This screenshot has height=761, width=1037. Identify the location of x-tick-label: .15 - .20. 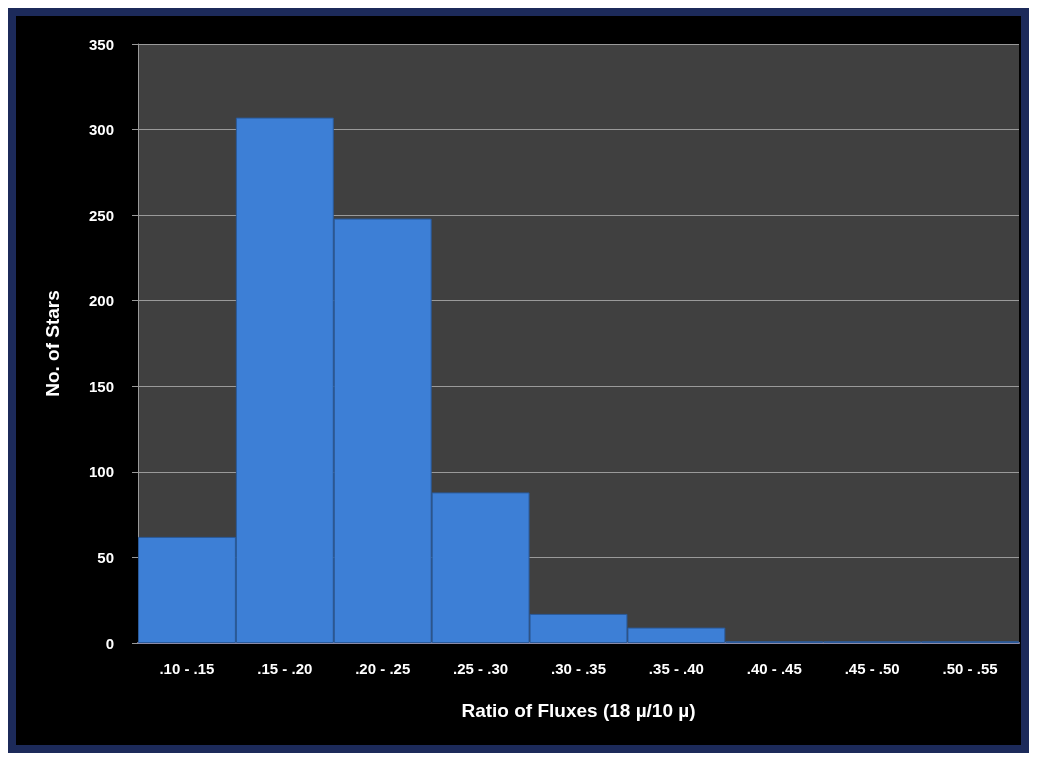
(285, 668).